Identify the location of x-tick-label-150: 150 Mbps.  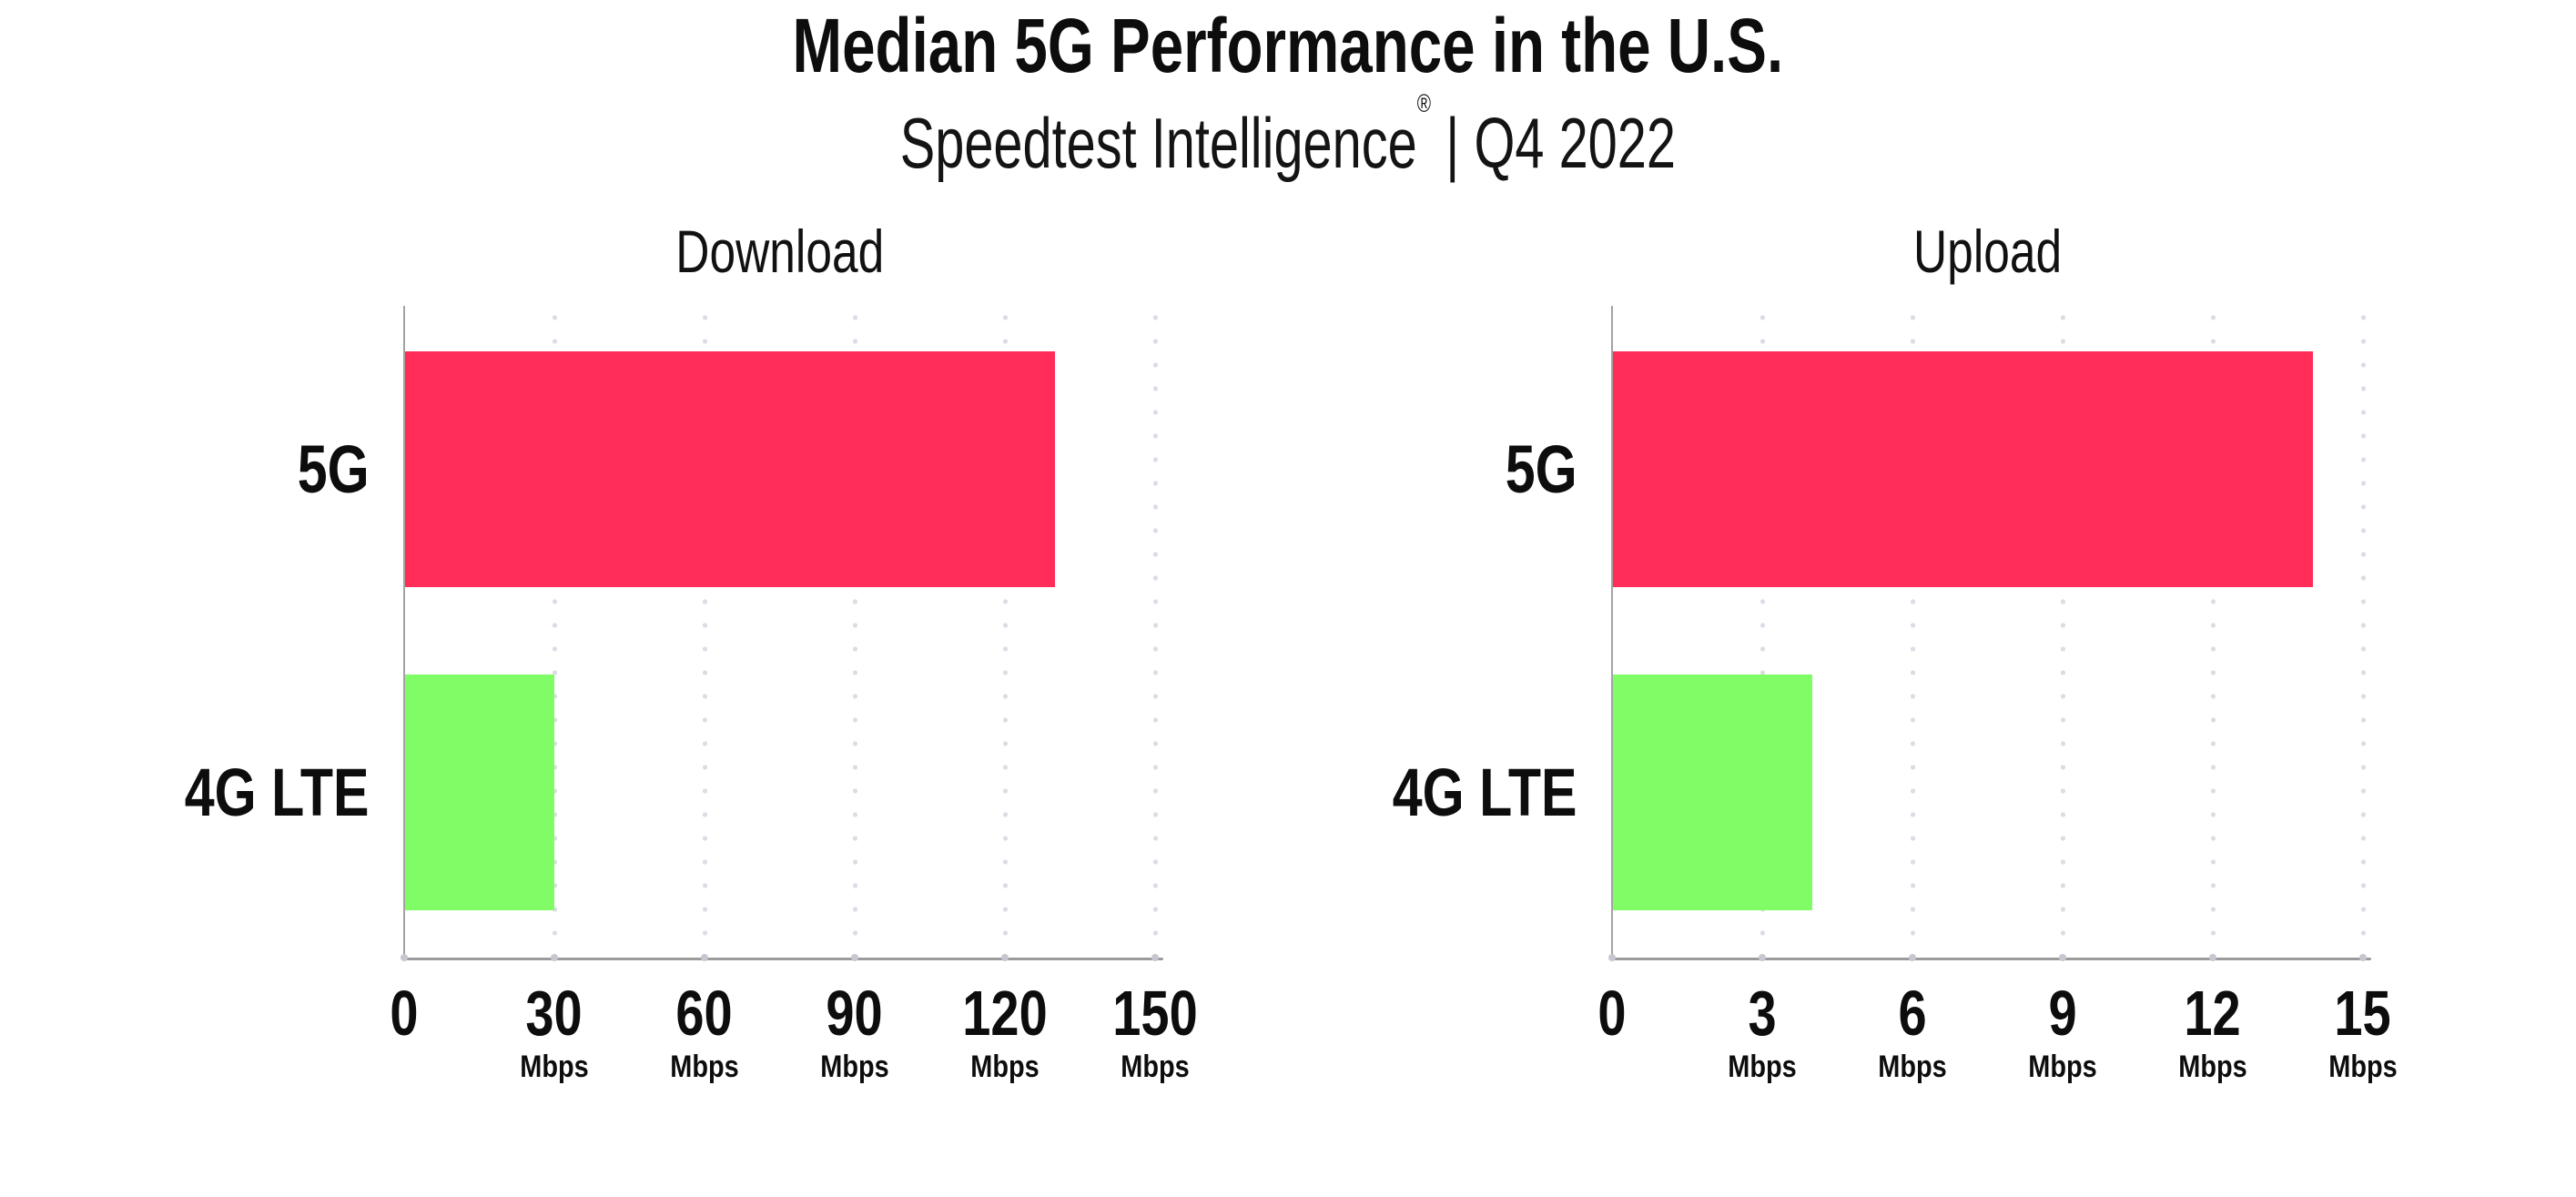
(1155, 1032).